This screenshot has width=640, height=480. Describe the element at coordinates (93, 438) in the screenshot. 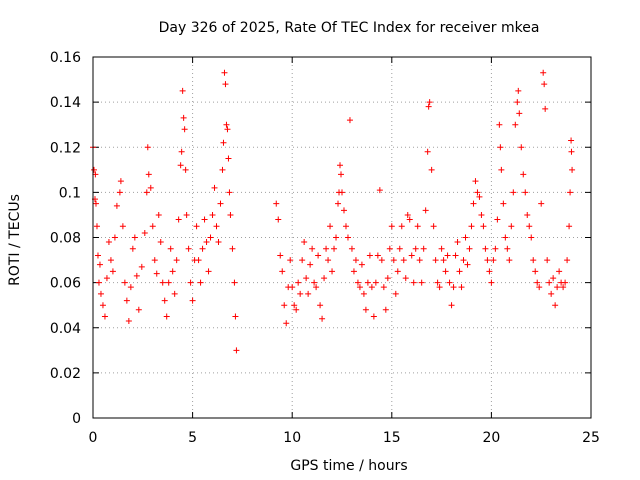

I see `x-tick-label: 0` at that location.